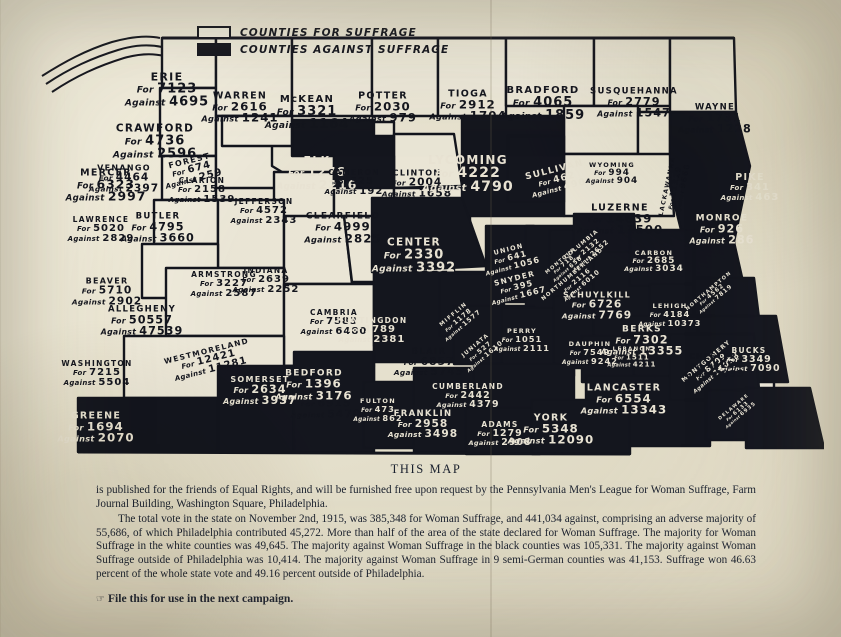  I want to click on county-for-line: For 4464, so click(124, 177).